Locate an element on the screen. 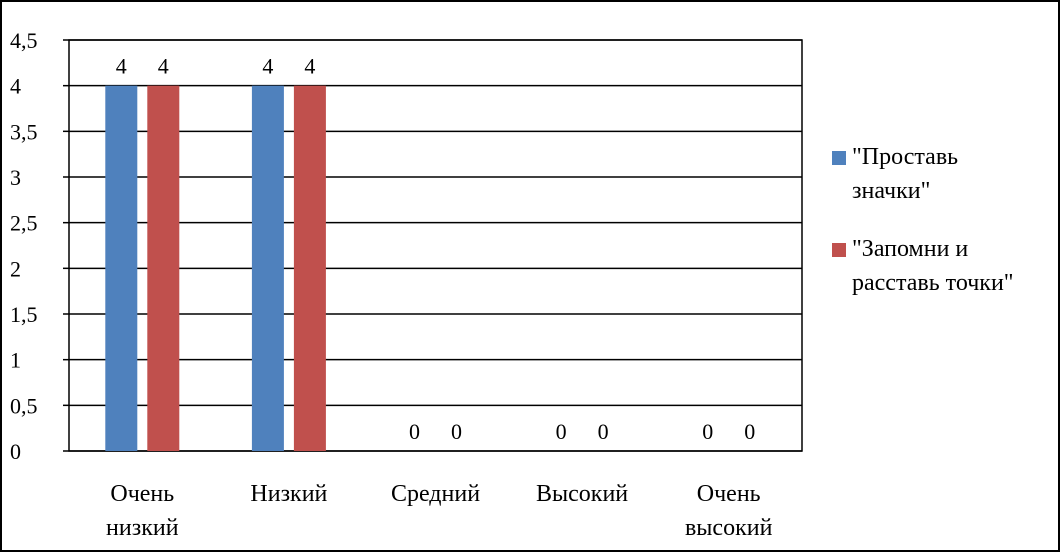 This screenshot has height=554, width=1060. y-tick-label: 3,5 is located at coordinates (24, 131).